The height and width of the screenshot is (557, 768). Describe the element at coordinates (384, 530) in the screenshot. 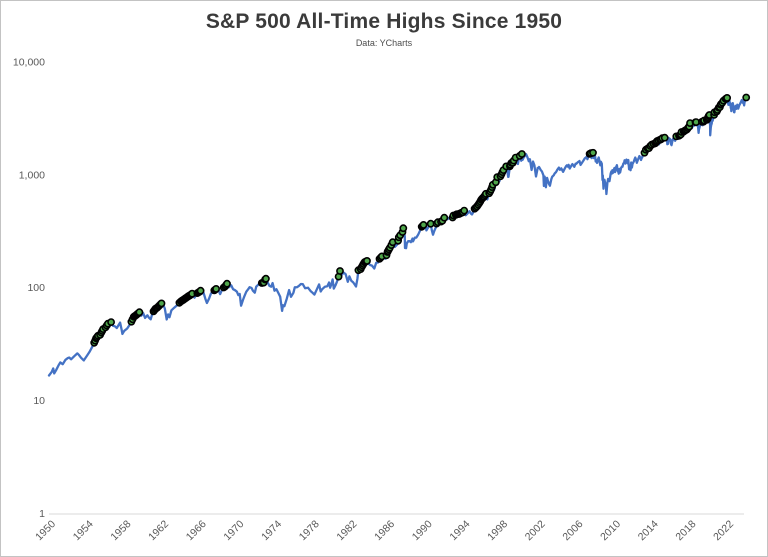

I see `x-tick-label: 1986` at that location.